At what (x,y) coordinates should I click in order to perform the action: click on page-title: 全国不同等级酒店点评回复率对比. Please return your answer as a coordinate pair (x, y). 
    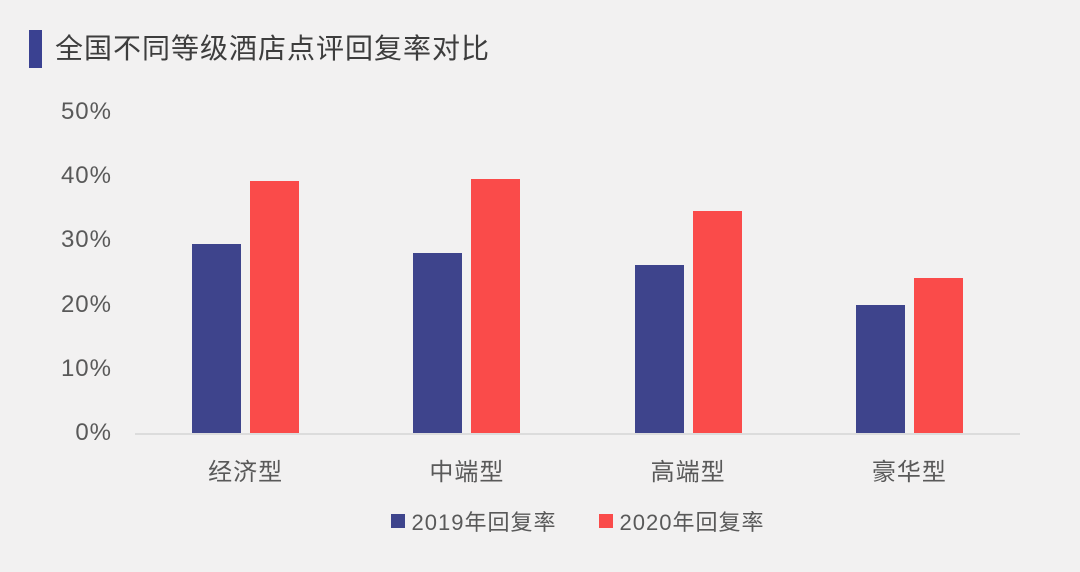
    Looking at the image, I should click on (273, 48).